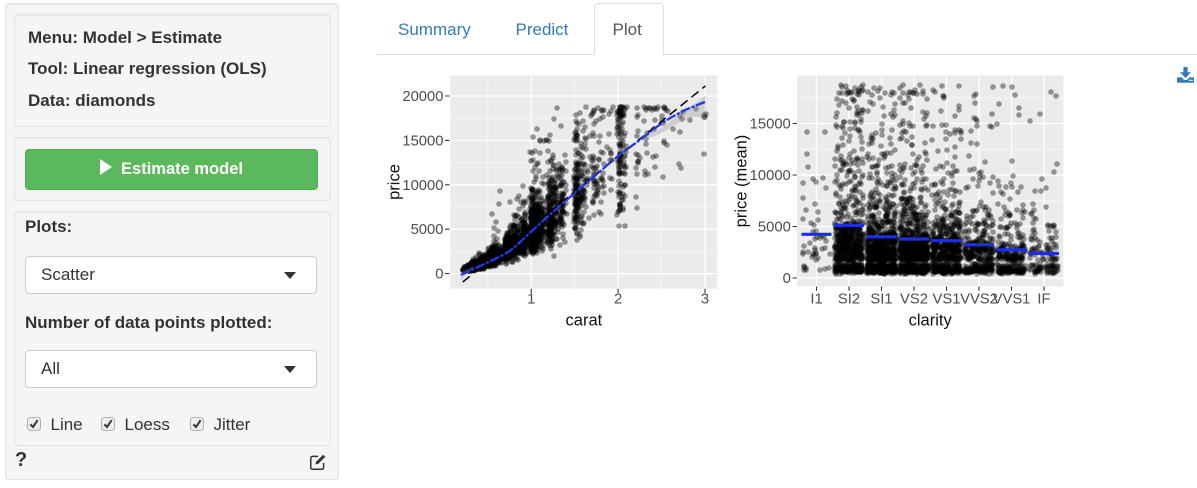 This screenshot has height=488, width=1197. I want to click on svg-text: SI2, so click(849, 300).